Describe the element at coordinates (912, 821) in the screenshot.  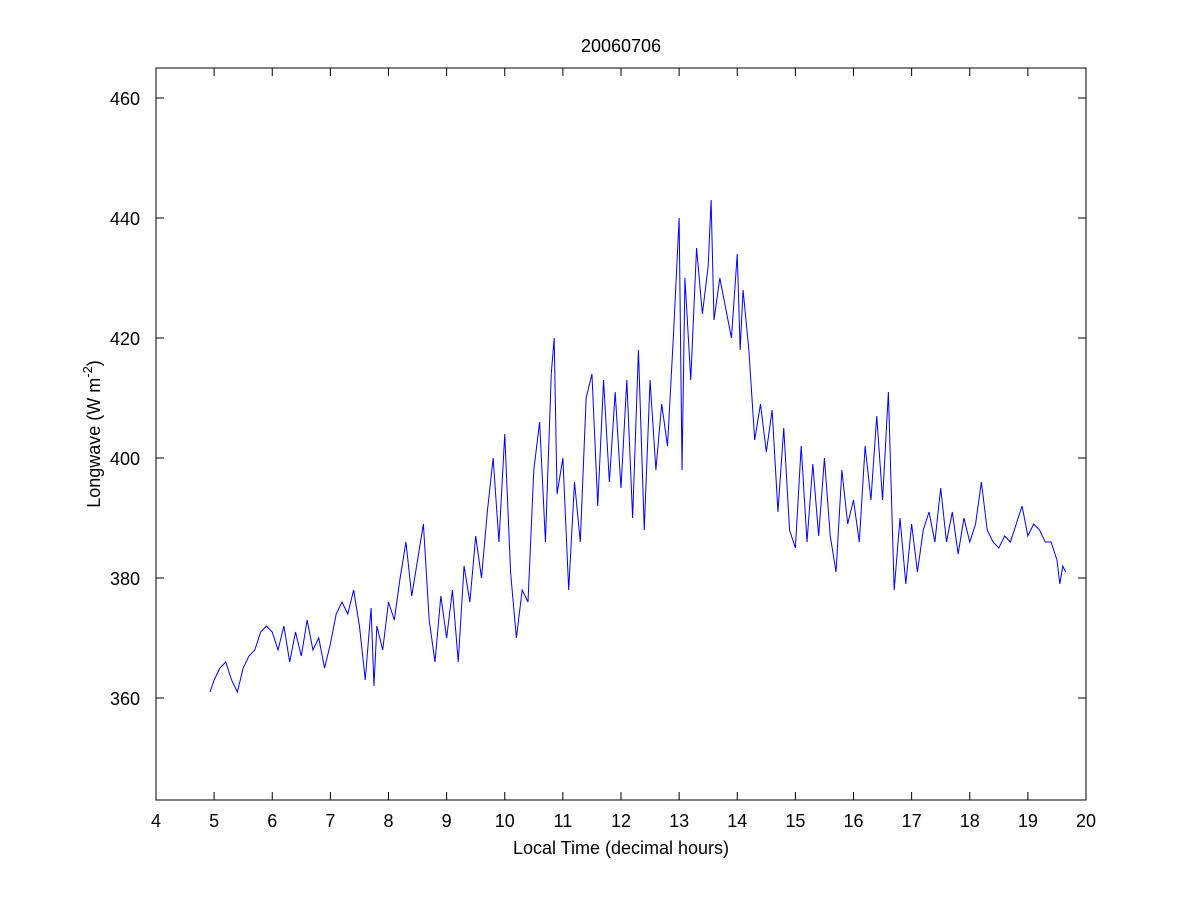
I see `x-tick-label: 17` at that location.